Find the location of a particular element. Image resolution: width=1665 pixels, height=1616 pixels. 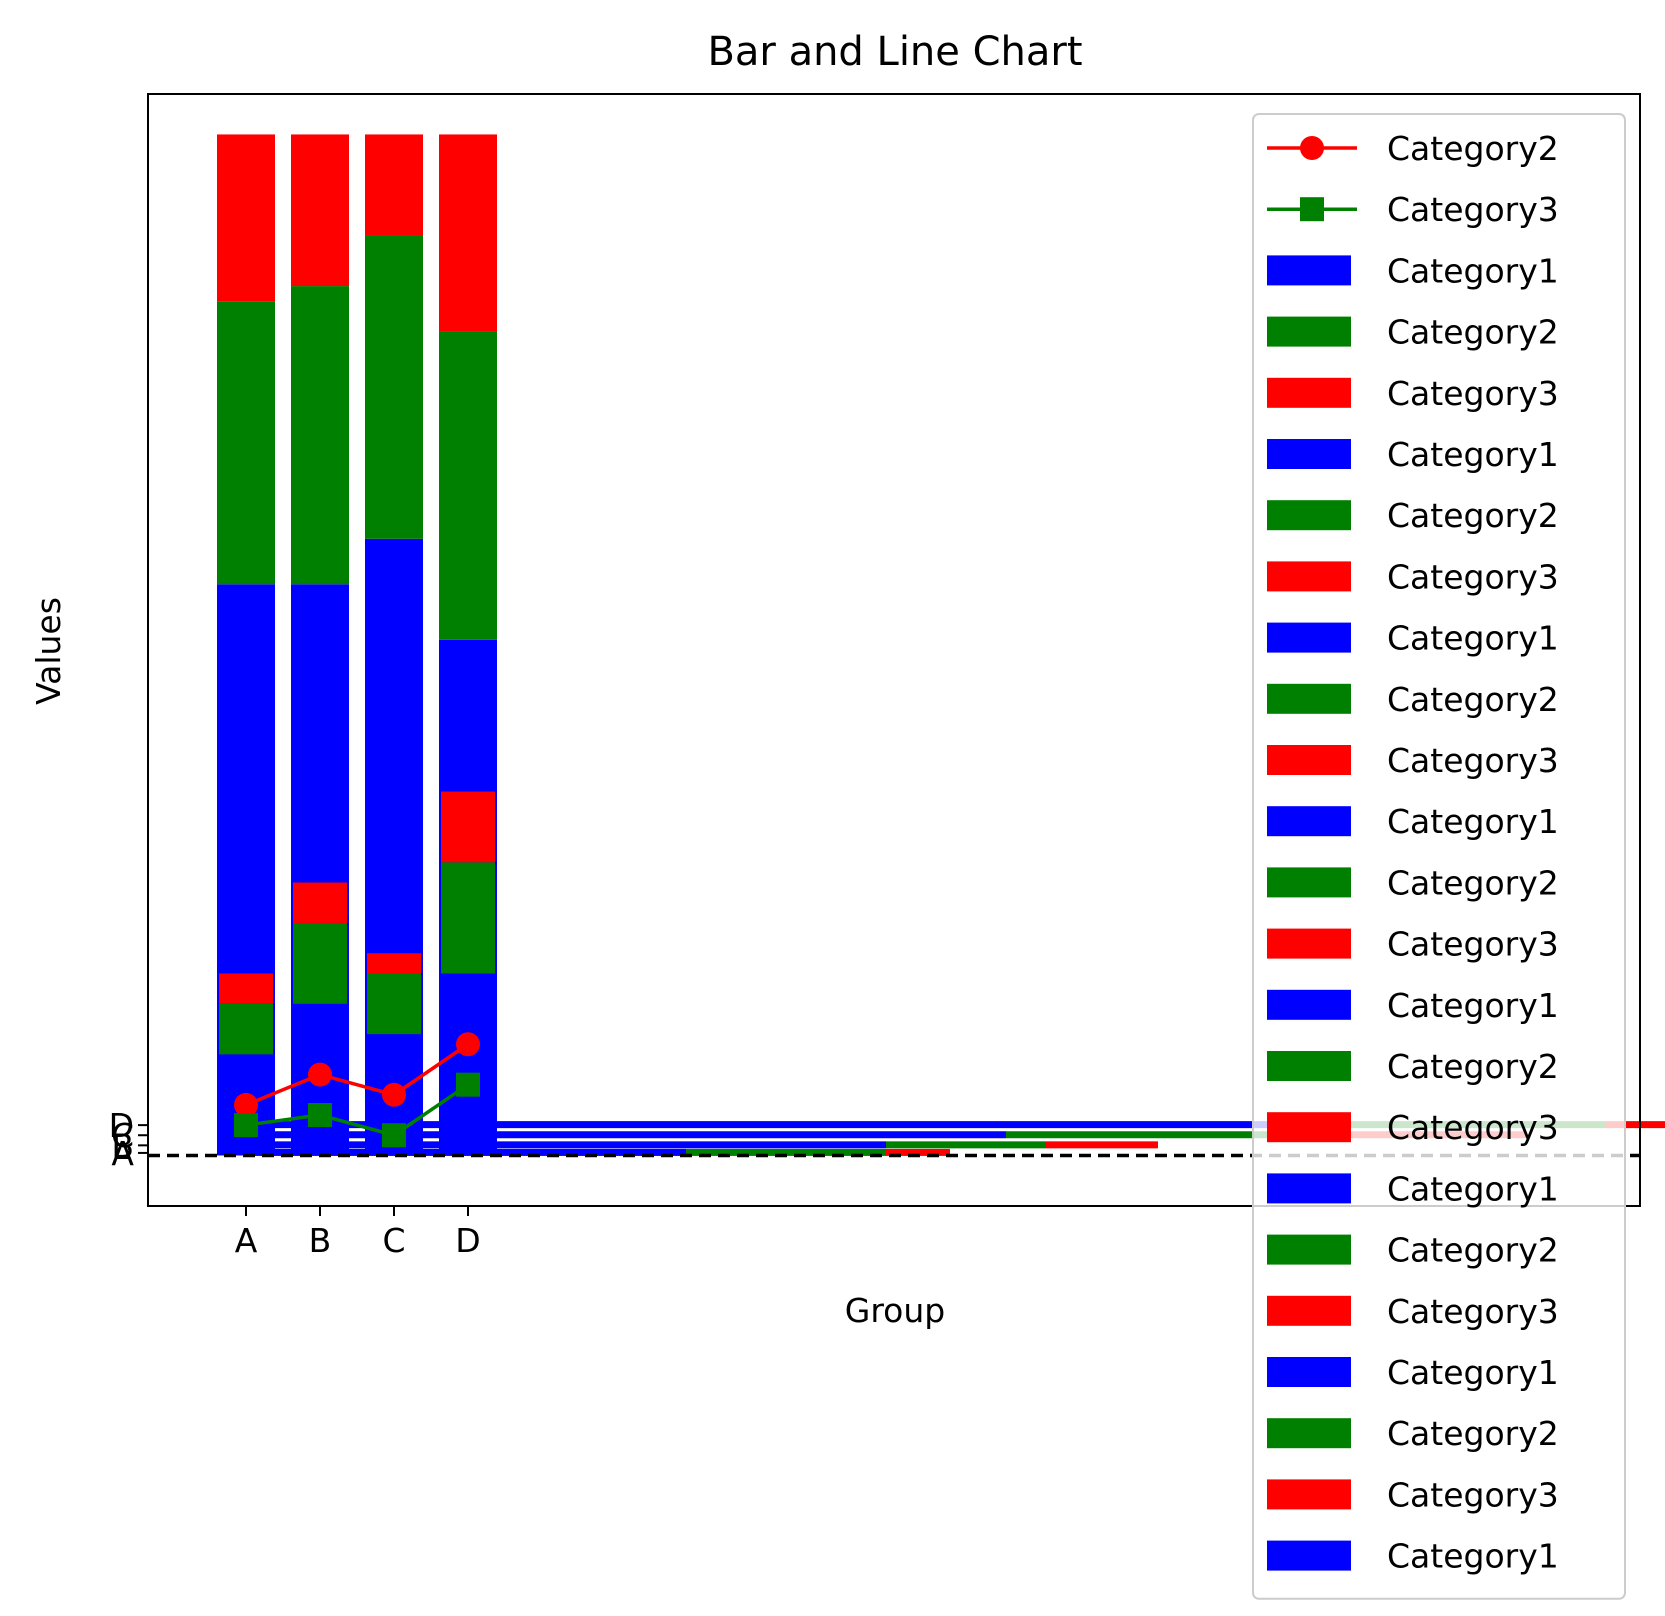

bar-narrow-category3-c is located at coordinates (394, 963).